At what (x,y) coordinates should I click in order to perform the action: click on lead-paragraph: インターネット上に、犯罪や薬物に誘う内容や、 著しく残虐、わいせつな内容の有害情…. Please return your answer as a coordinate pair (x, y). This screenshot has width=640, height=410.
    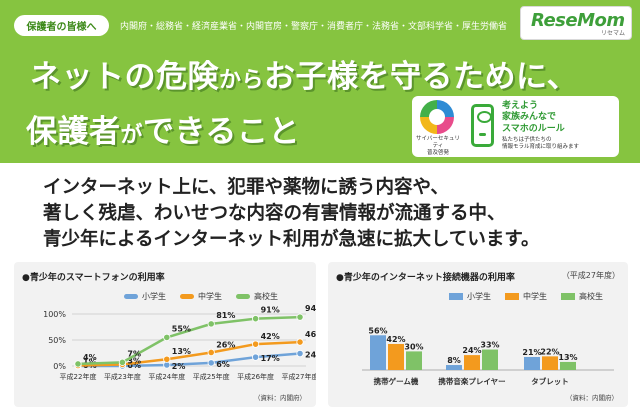
    Looking at the image, I should click on (291, 214).